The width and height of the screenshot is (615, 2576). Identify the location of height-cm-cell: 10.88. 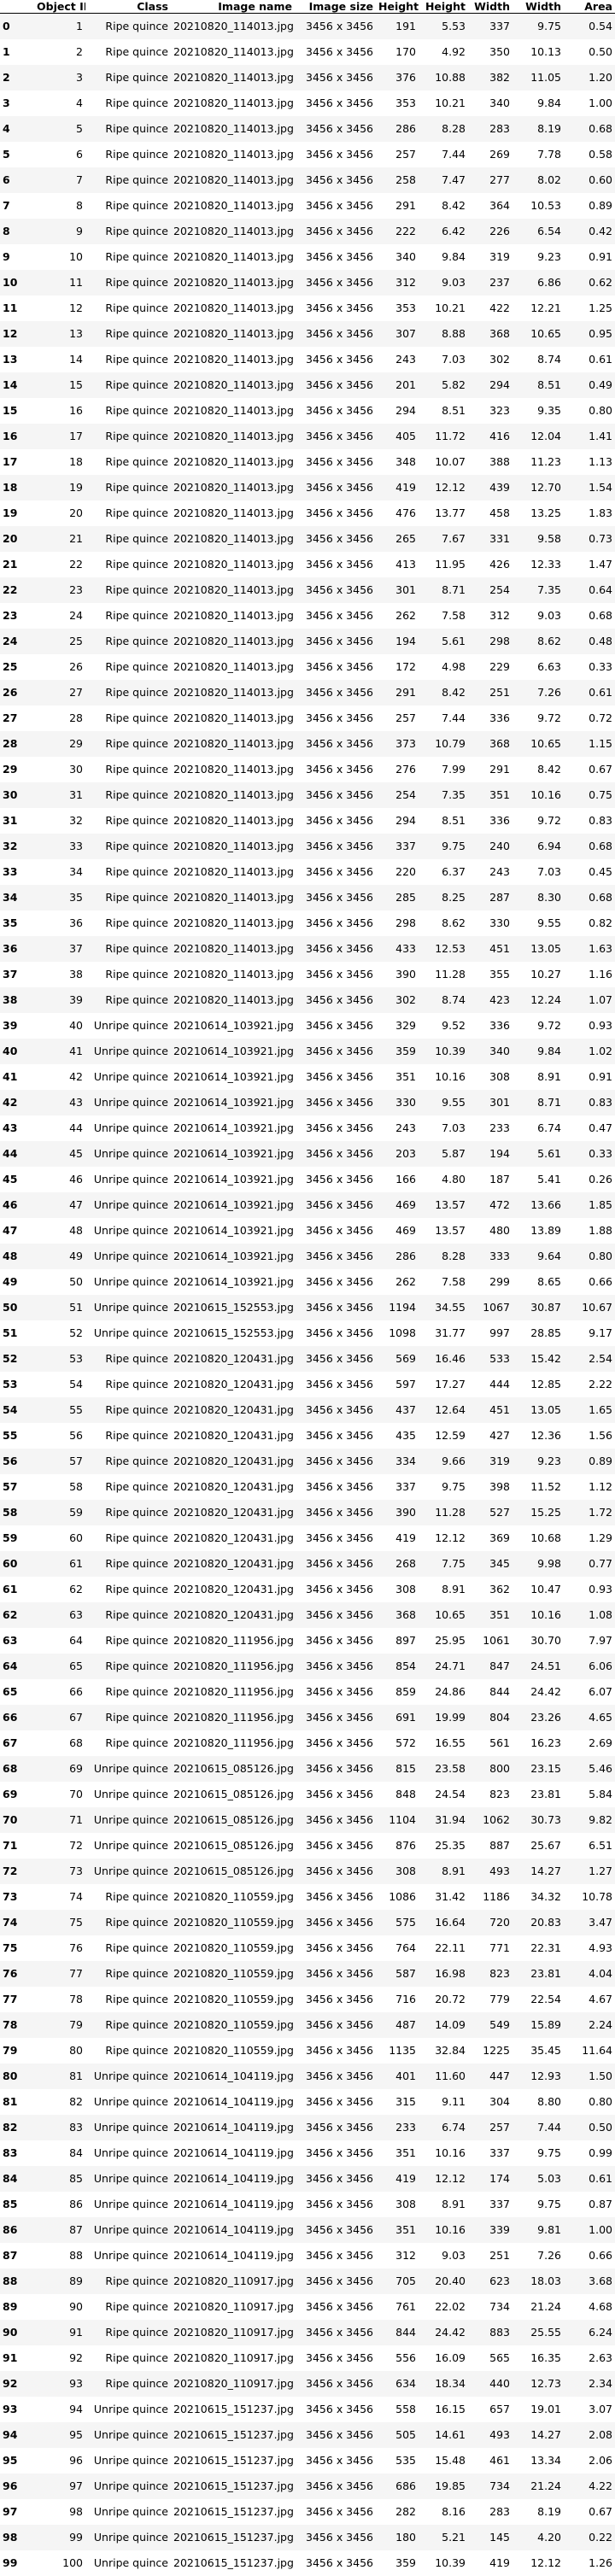
(450, 77).